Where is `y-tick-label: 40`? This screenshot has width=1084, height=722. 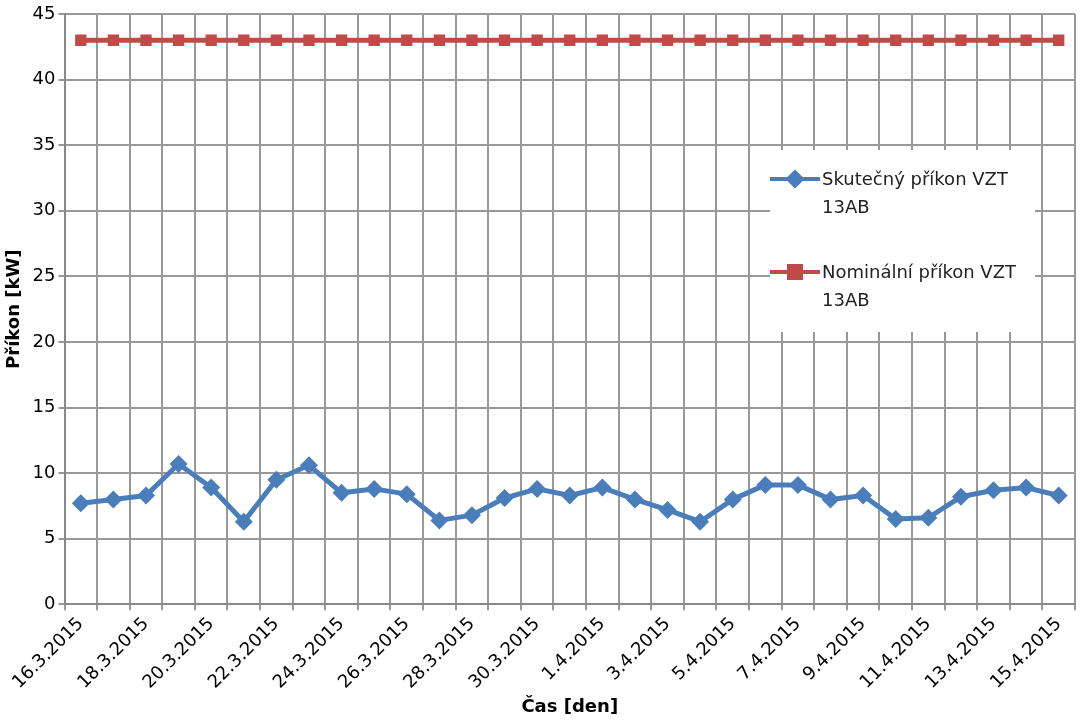
y-tick-label: 40 is located at coordinates (44, 78).